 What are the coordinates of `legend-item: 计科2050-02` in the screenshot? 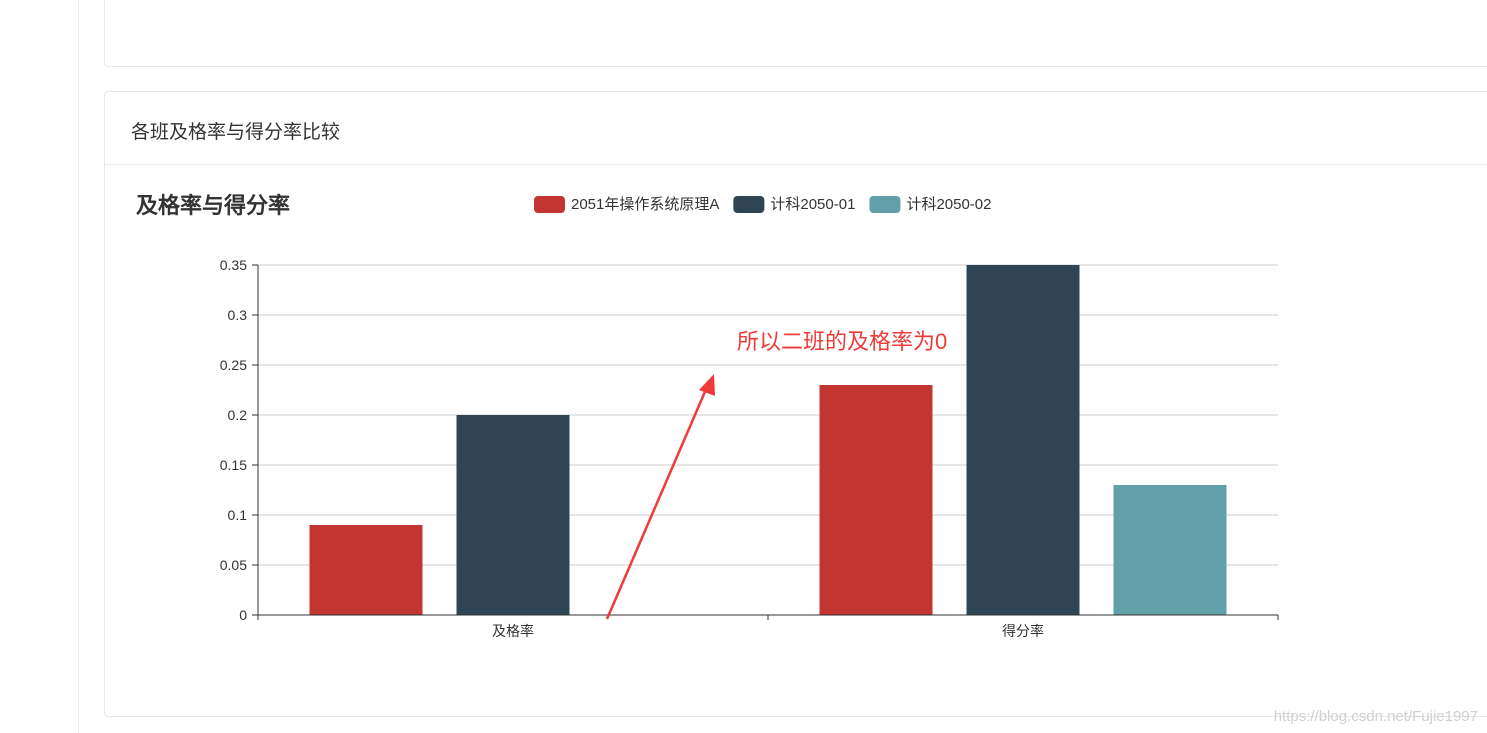 It's located at (930, 204).